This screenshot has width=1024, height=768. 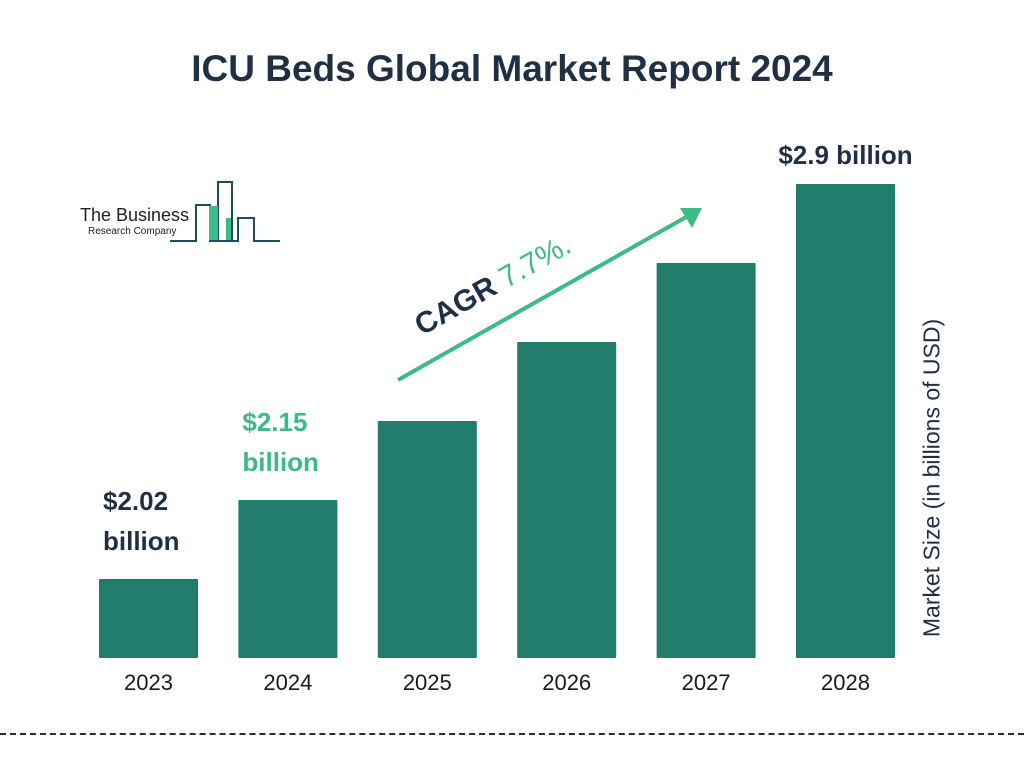 What do you see at coordinates (567, 500) in the screenshot?
I see `bar-2026` at bounding box center [567, 500].